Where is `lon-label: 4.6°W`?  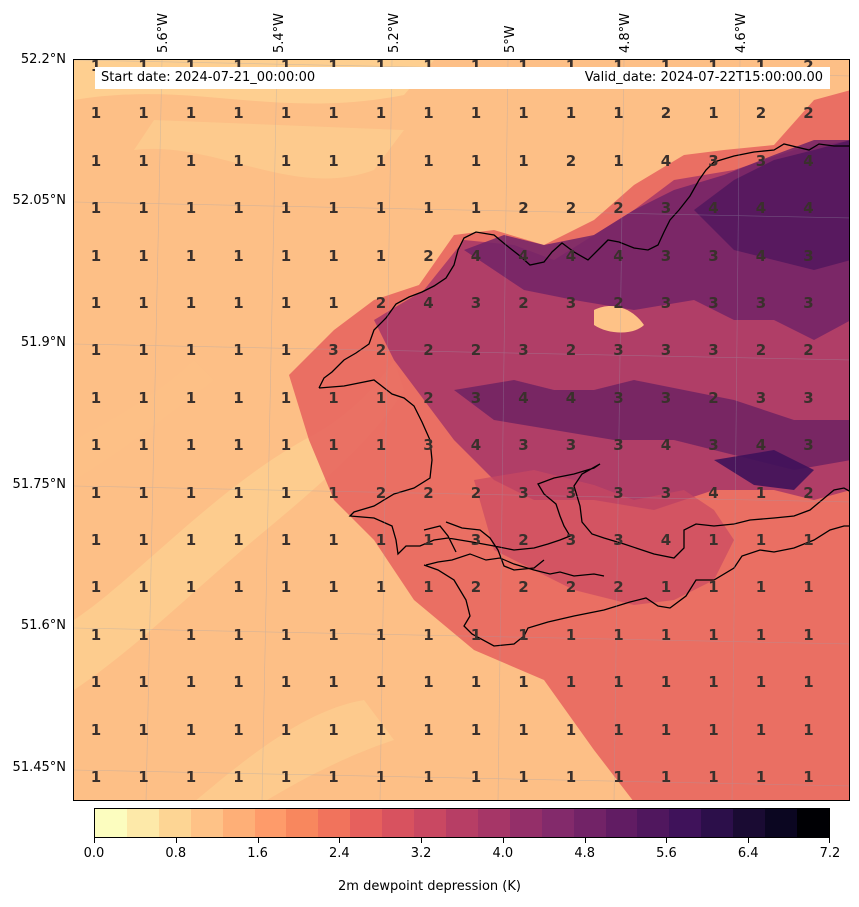 lon-label: 4.6°W is located at coordinates (741, 32).